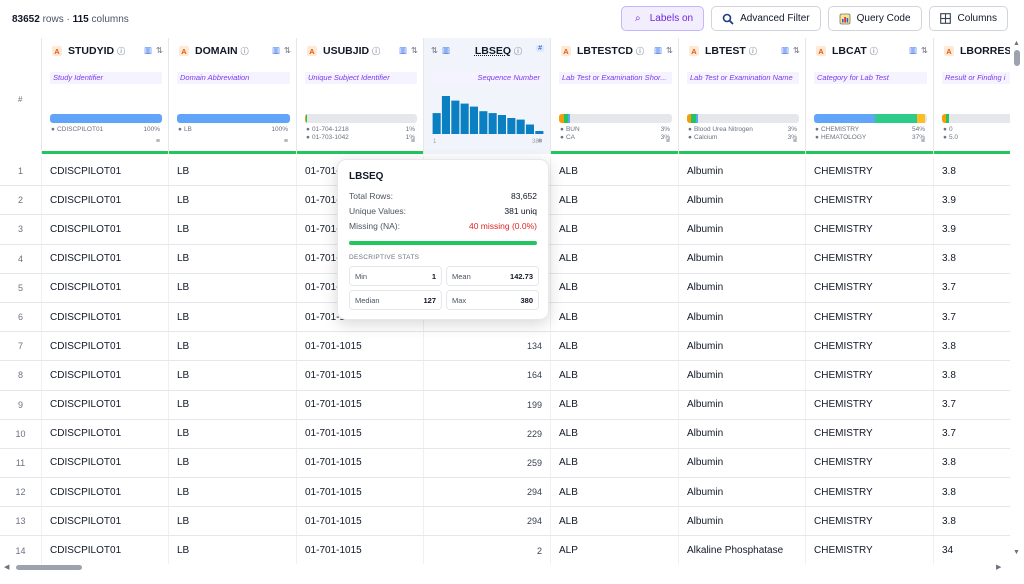  I want to click on table-cell: 3.9, so click(972, 200).